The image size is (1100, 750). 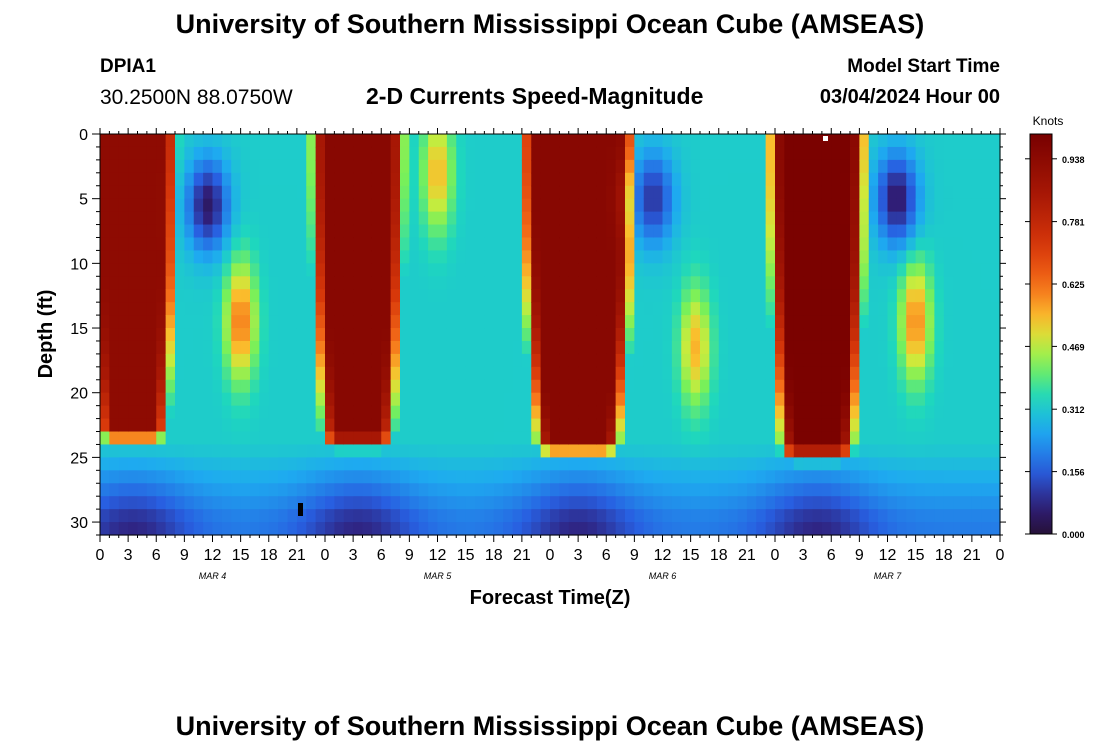 I want to click on x-tick-label: 18, so click(x=719, y=555).